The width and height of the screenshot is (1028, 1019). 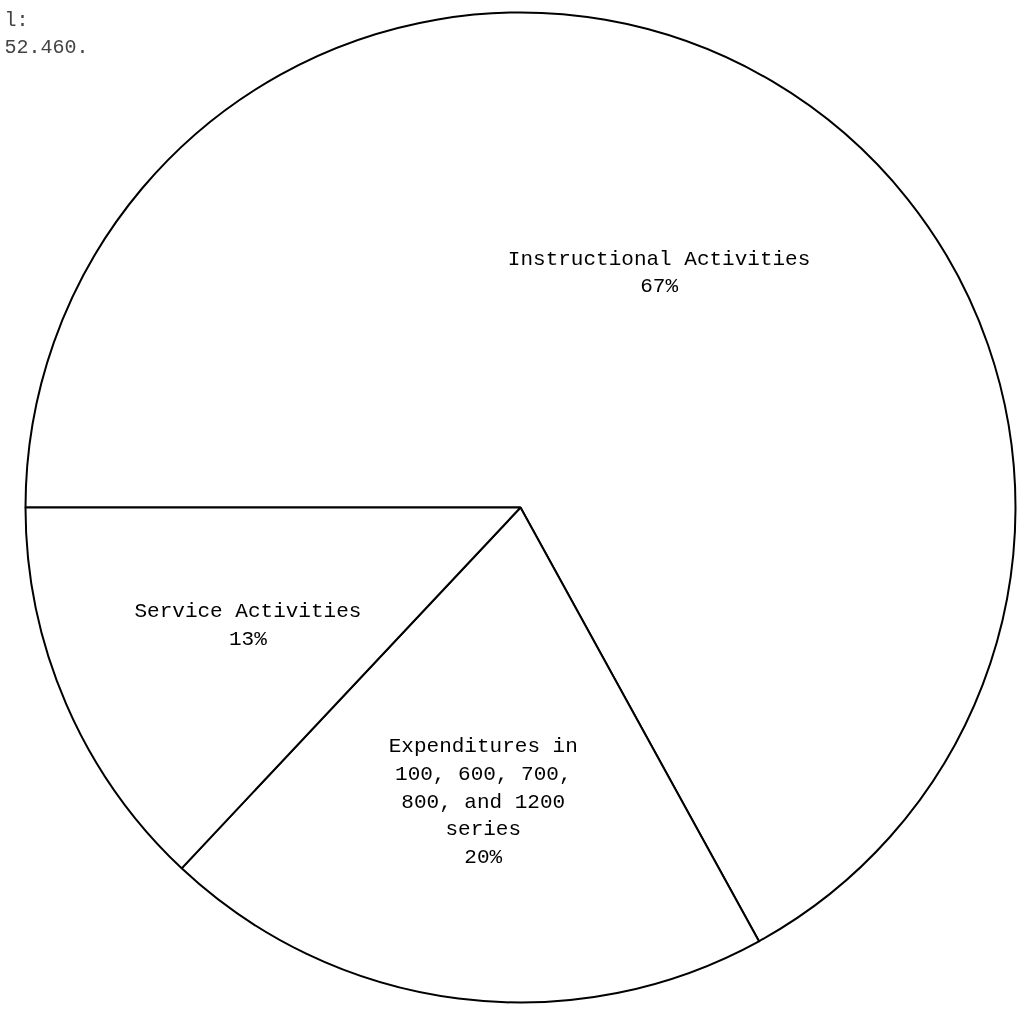 I want to click on data-label: 20%, so click(x=483, y=857).